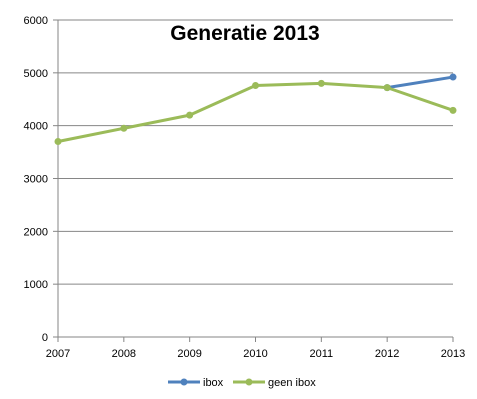 The height and width of the screenshot is (399, 477). I want to click on y-tick-label: 2000, so click(36, 232).